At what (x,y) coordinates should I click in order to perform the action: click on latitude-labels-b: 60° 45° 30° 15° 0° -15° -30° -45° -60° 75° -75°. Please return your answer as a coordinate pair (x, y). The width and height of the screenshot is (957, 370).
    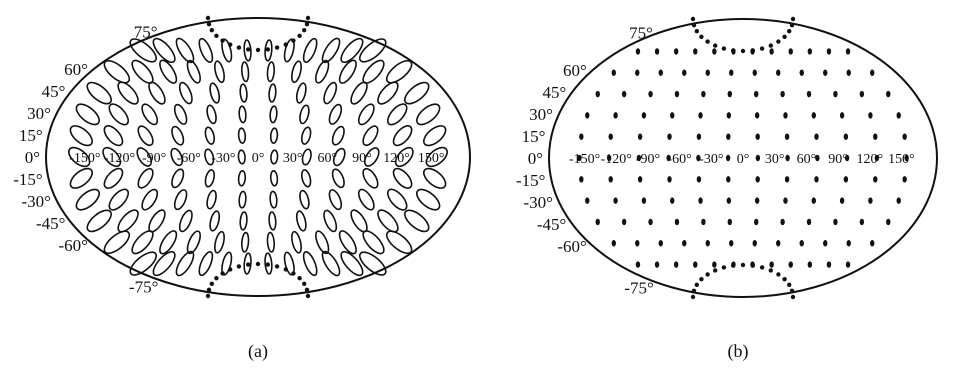
    Looking at the image, I should click on (585, 160).